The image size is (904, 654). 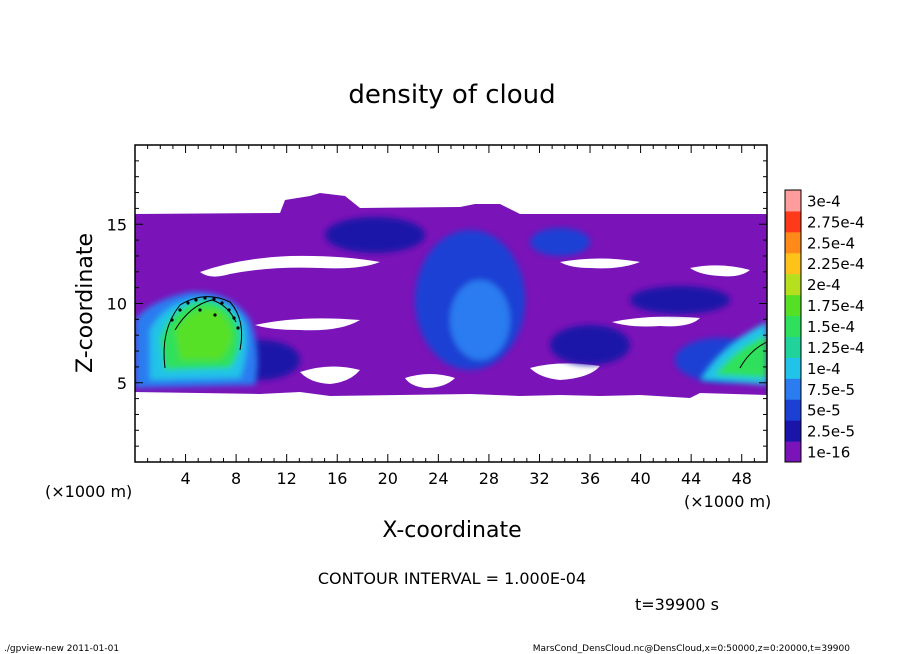 I want to click on x-tick-label: 32, so click(x=539, y=478).